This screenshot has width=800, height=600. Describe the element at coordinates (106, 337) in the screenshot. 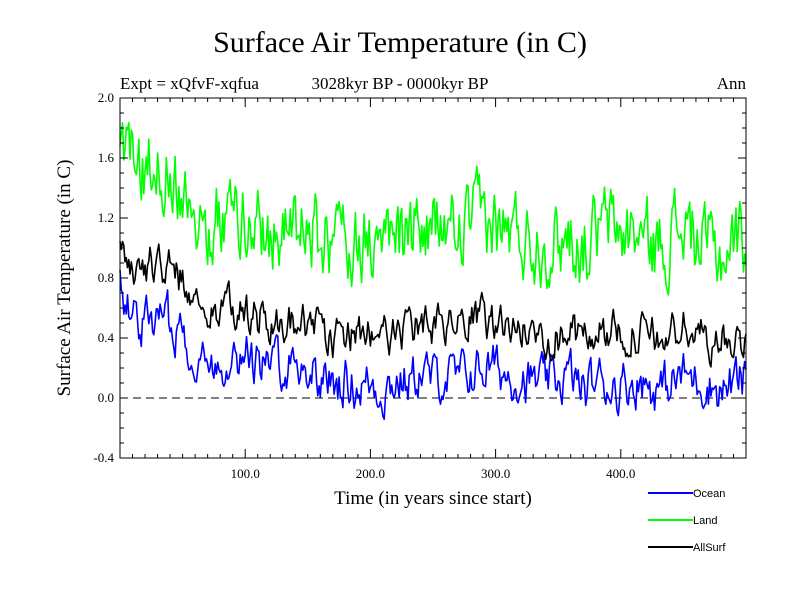

I see `y-tick-label: 0.4` at that location.